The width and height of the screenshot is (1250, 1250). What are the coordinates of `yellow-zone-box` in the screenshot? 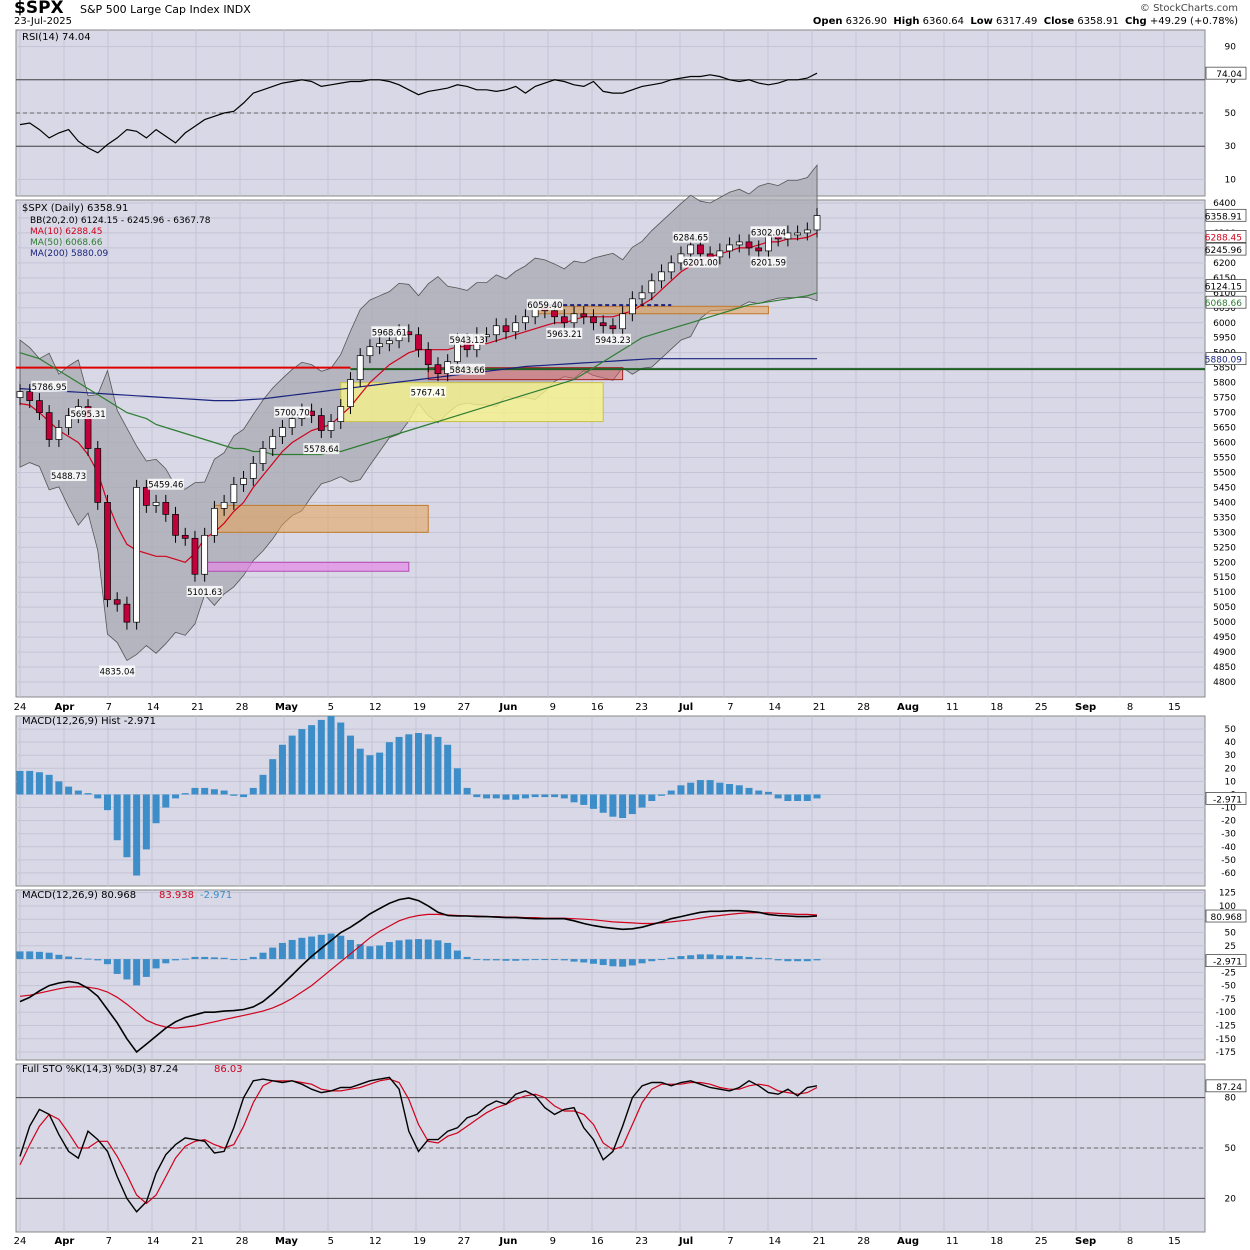 It's located at (472, 402).